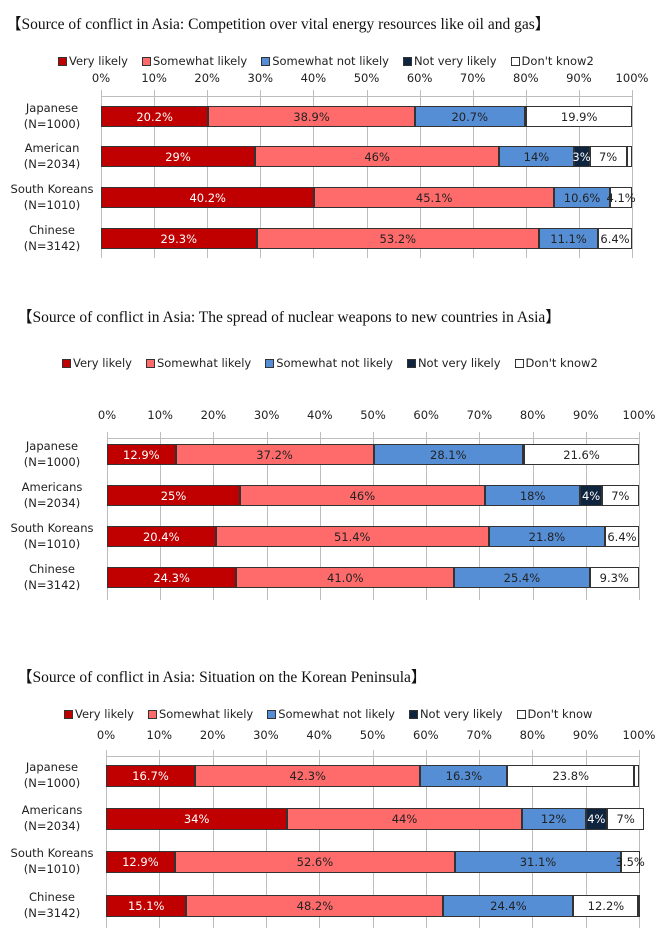 The width and height of the screenshot is (670, 948). I want to click on bar-segment-very-likely: 29.3%, so click(179, 238).